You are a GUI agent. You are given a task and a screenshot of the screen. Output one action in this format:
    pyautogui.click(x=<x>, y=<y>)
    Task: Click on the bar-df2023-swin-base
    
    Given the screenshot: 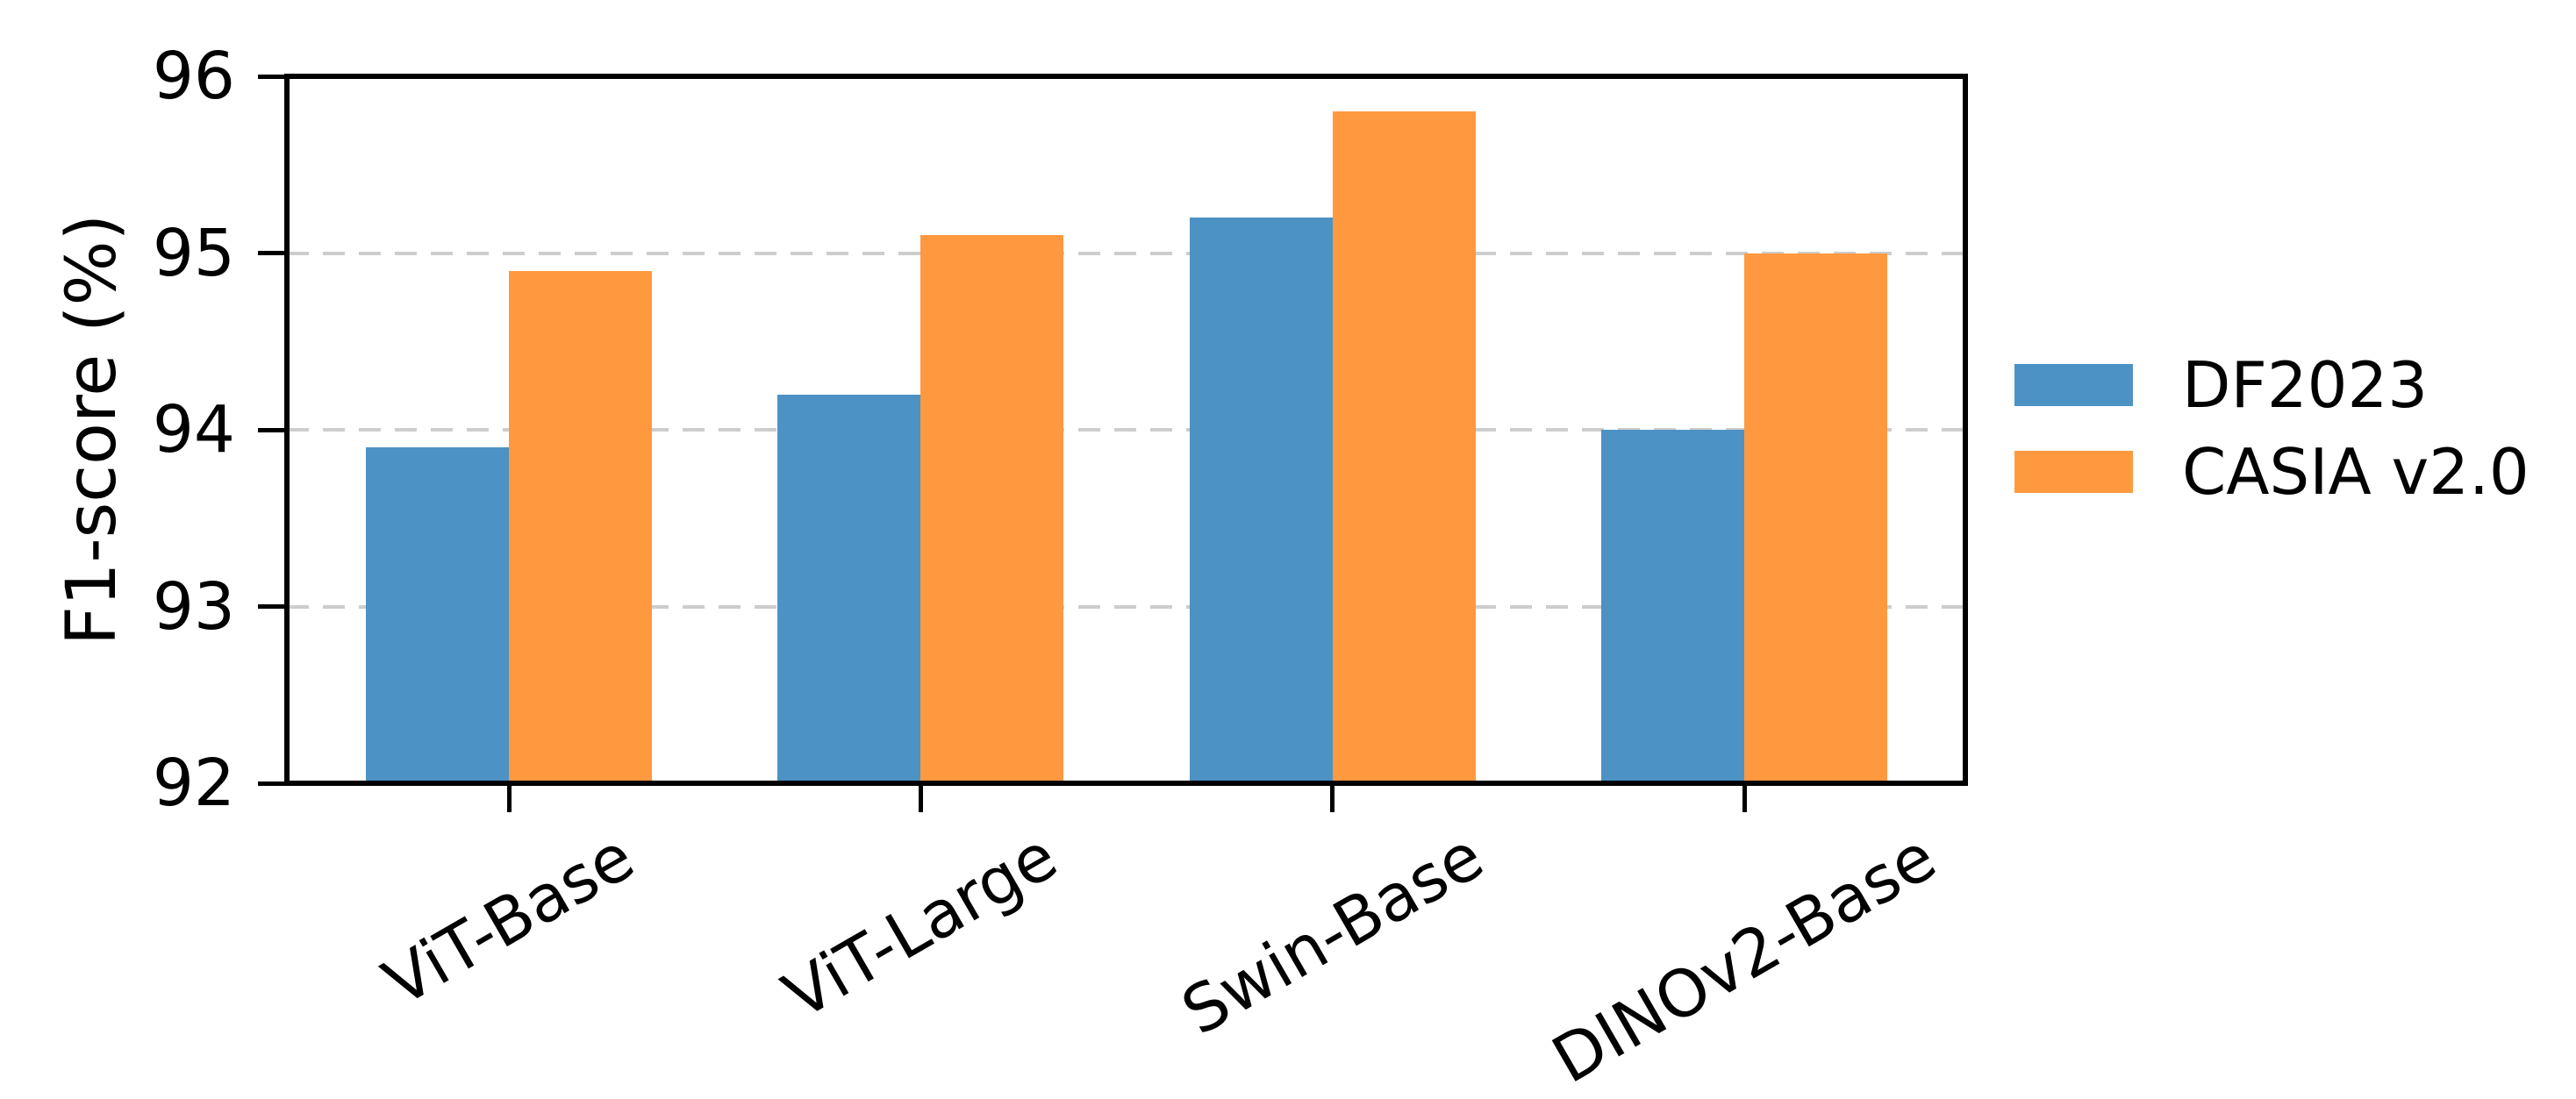 What is the action you would take?
    pyautogui.click(x=1261, y=500)
    